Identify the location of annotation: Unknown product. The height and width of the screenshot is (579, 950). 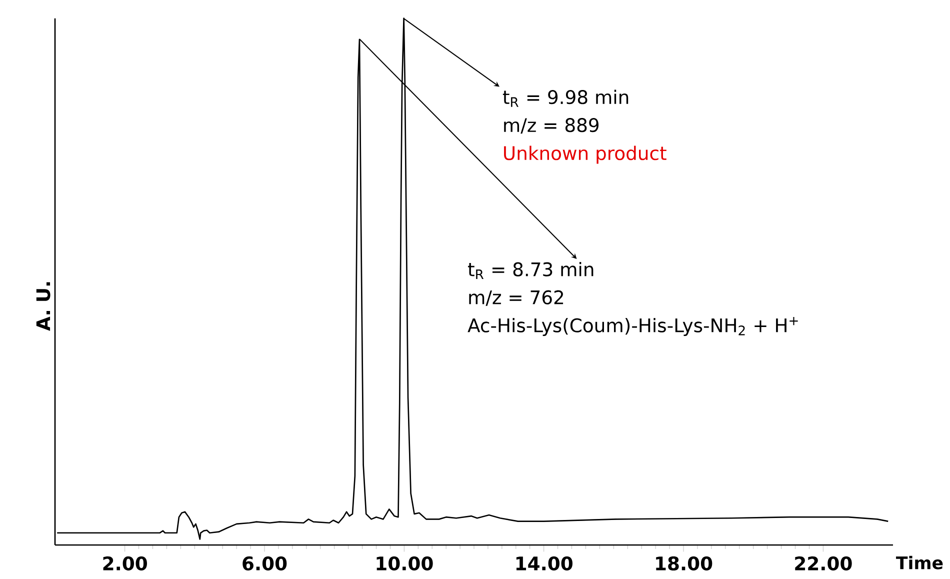
(585, 155).